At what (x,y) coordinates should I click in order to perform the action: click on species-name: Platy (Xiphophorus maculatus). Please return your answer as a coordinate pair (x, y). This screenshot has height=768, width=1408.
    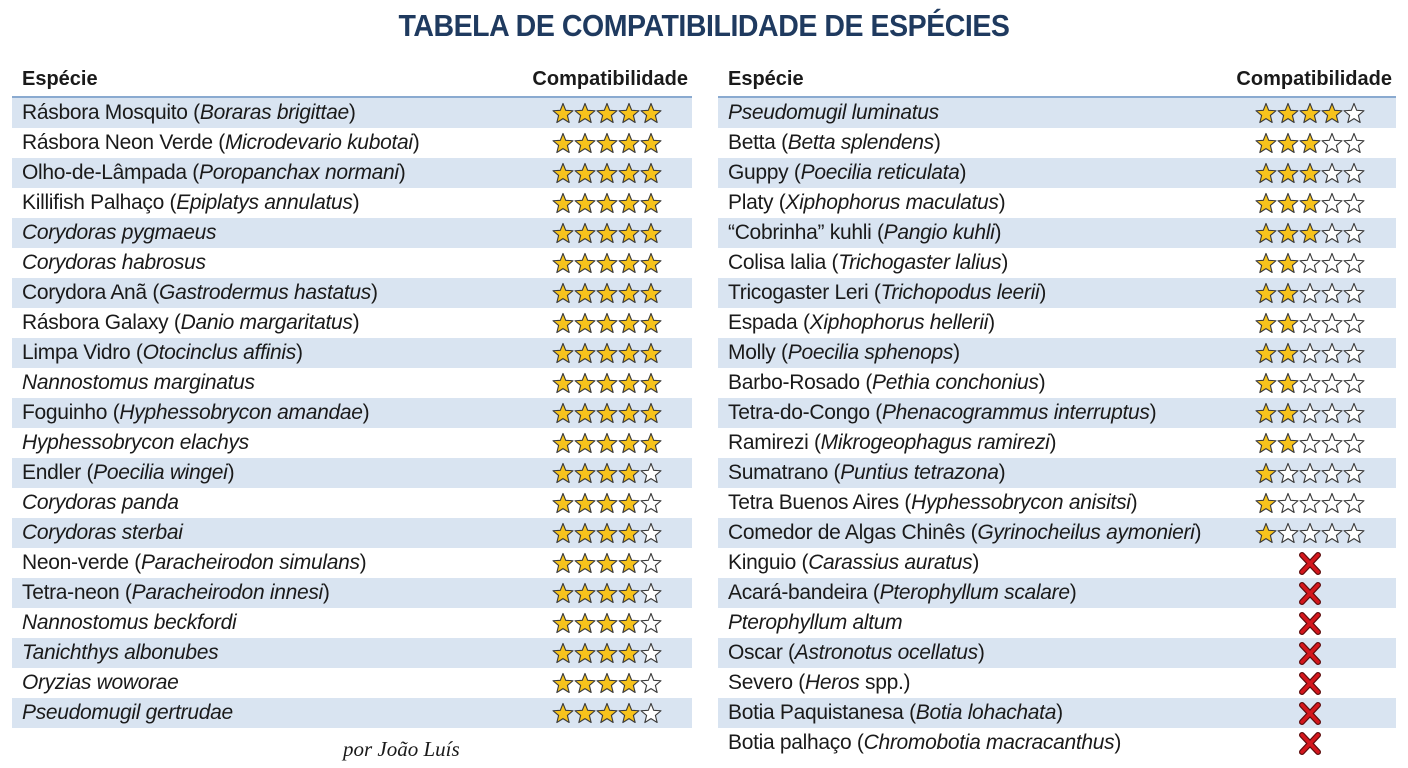
    Looking at the image, I should click on (867, 203).